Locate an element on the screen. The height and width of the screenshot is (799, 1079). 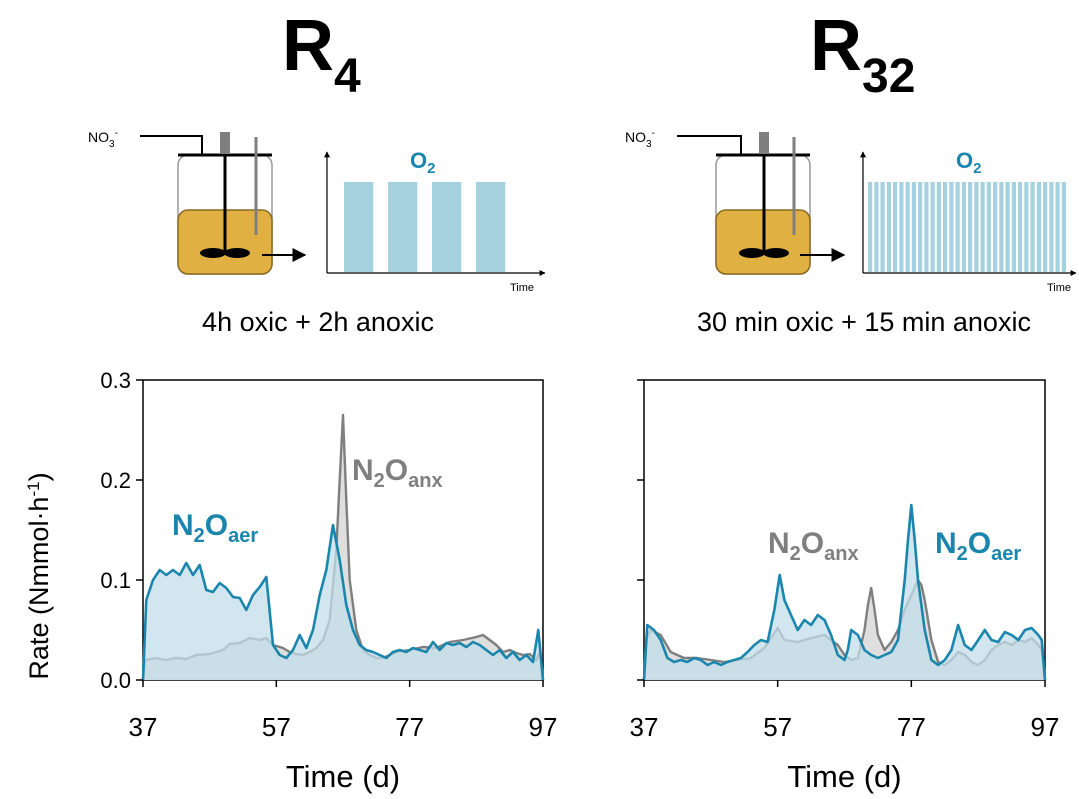
o2-time-label-r32: Time is located at coordinates (1059, 288).